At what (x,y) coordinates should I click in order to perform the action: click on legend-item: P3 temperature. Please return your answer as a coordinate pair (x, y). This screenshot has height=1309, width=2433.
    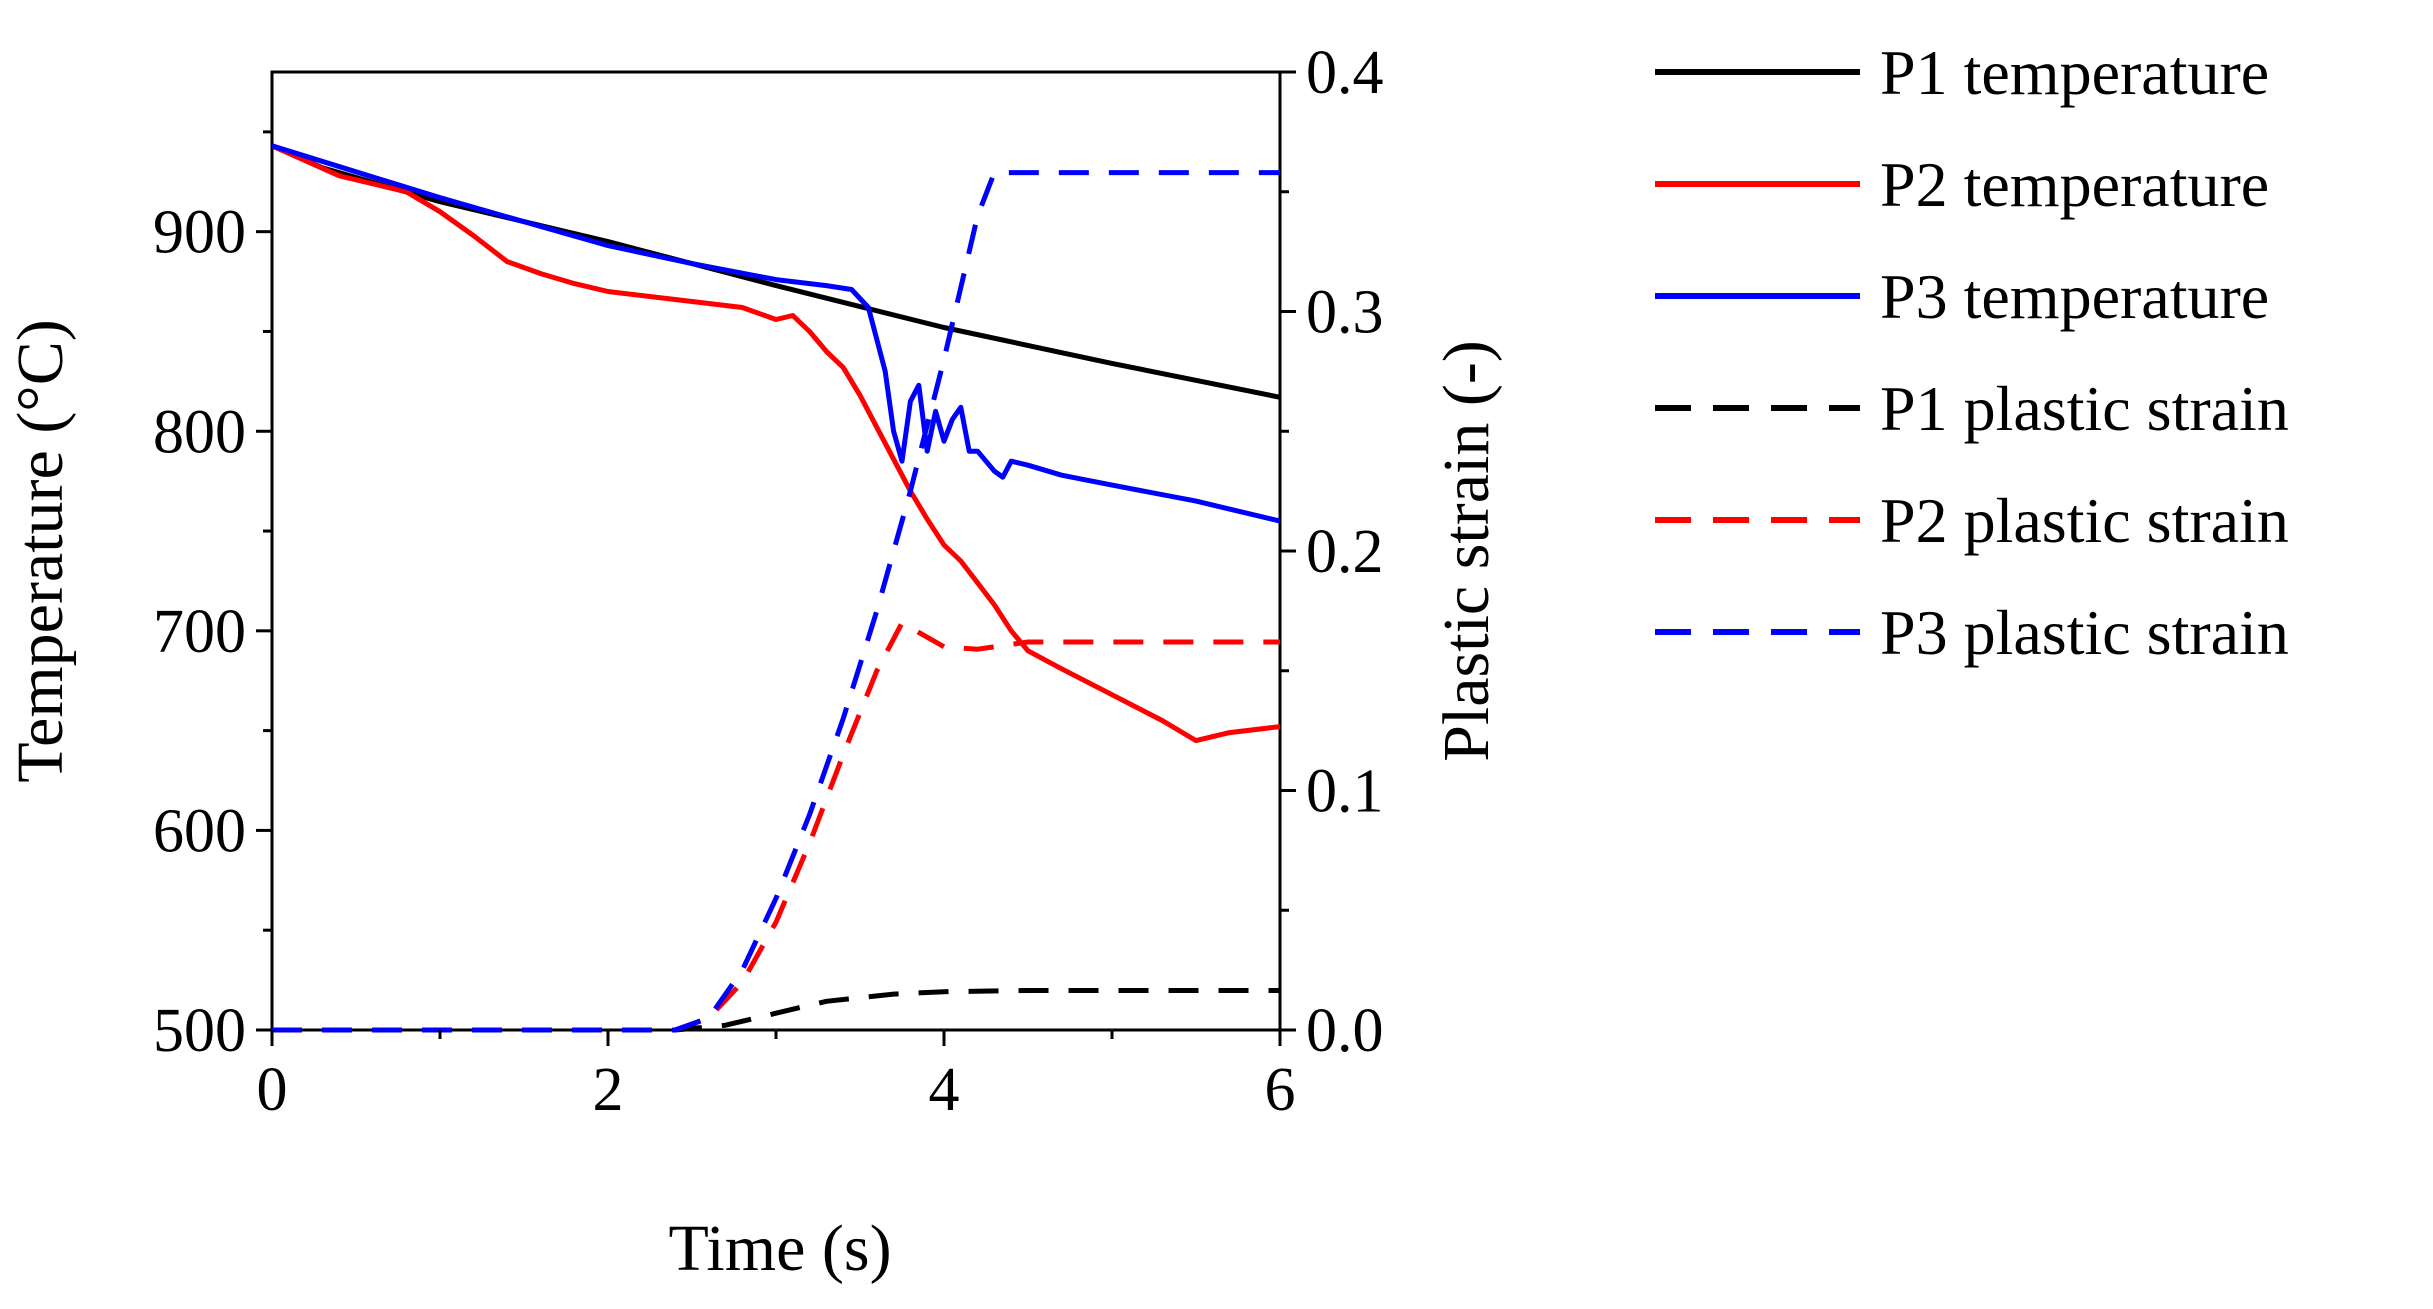
    Looking at the image, I should click on (1962, 296).